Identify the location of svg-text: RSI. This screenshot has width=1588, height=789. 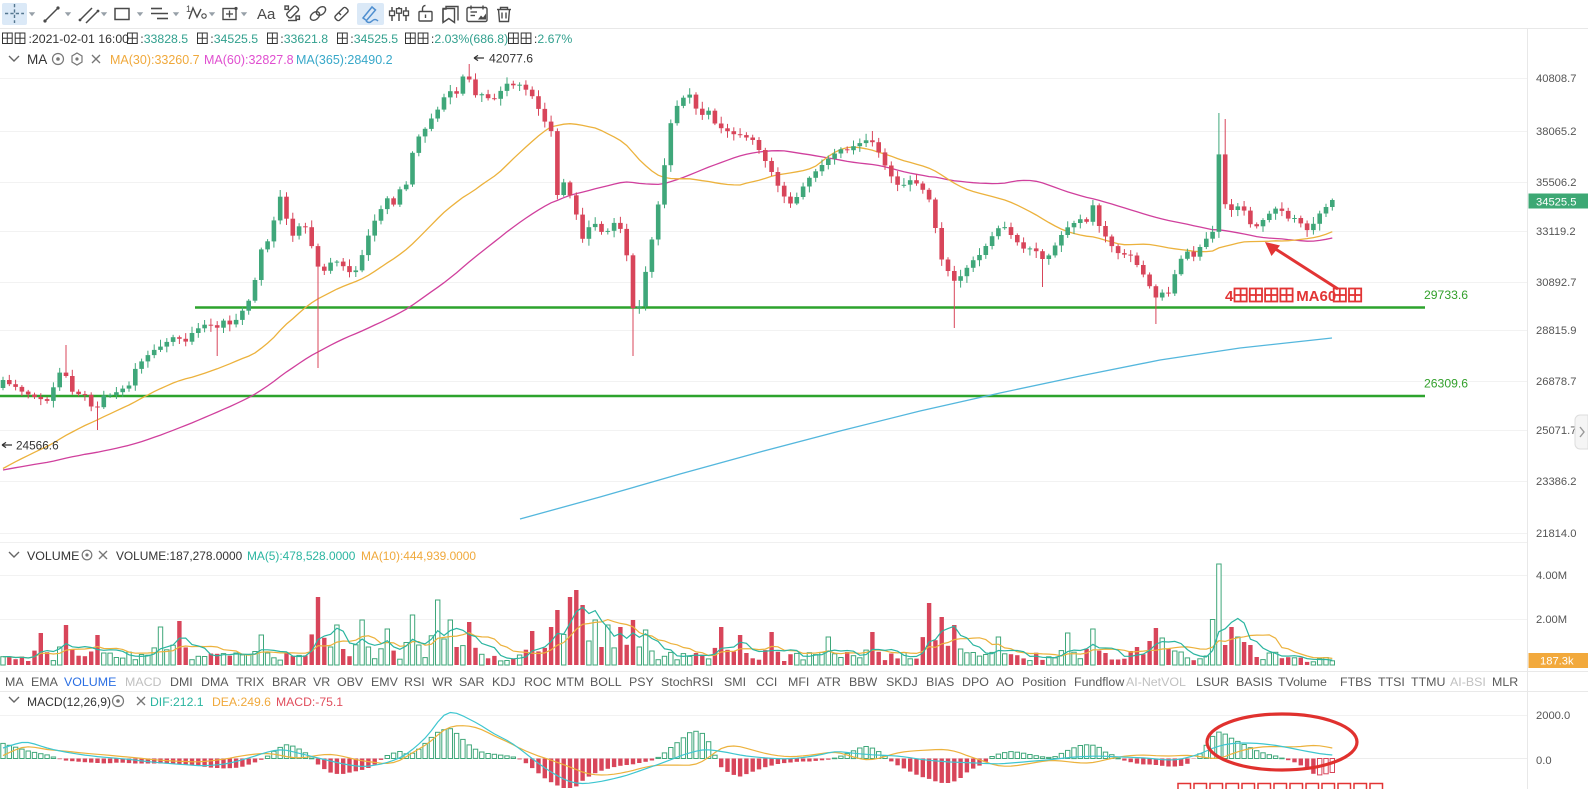
(414, 682).